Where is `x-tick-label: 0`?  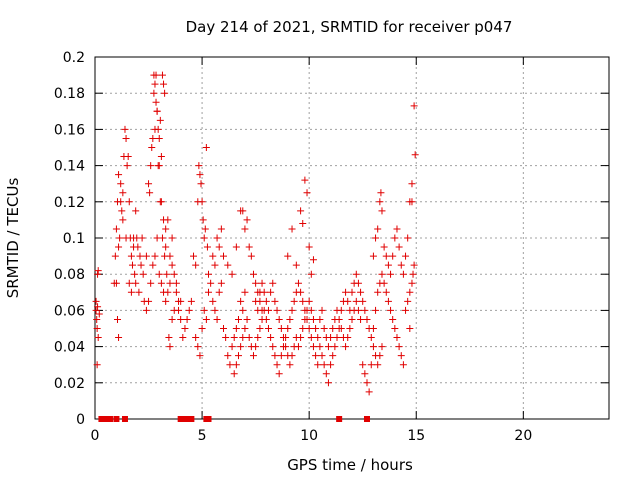 x-tick-label: 0 is located at coordinates (95, 436).